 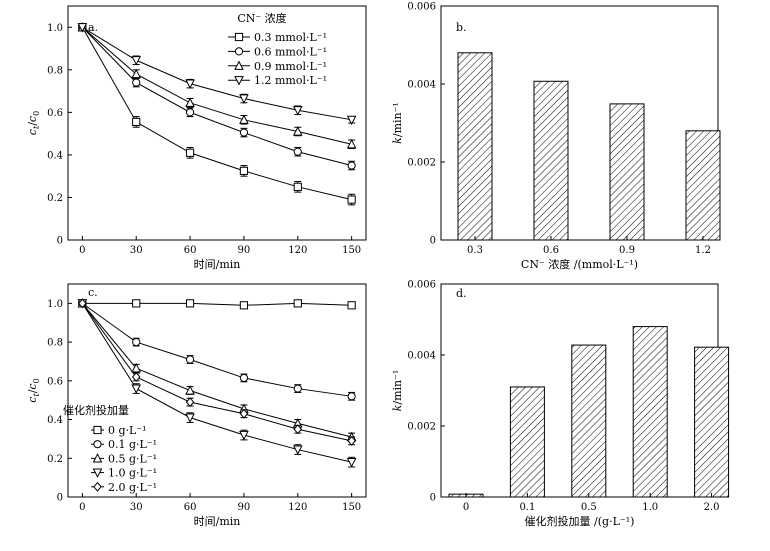 What do you see at coordinates (217, 304) in the screenshot?
I see `series-0 g·L⁻¹` at bounding box center [217, 304].